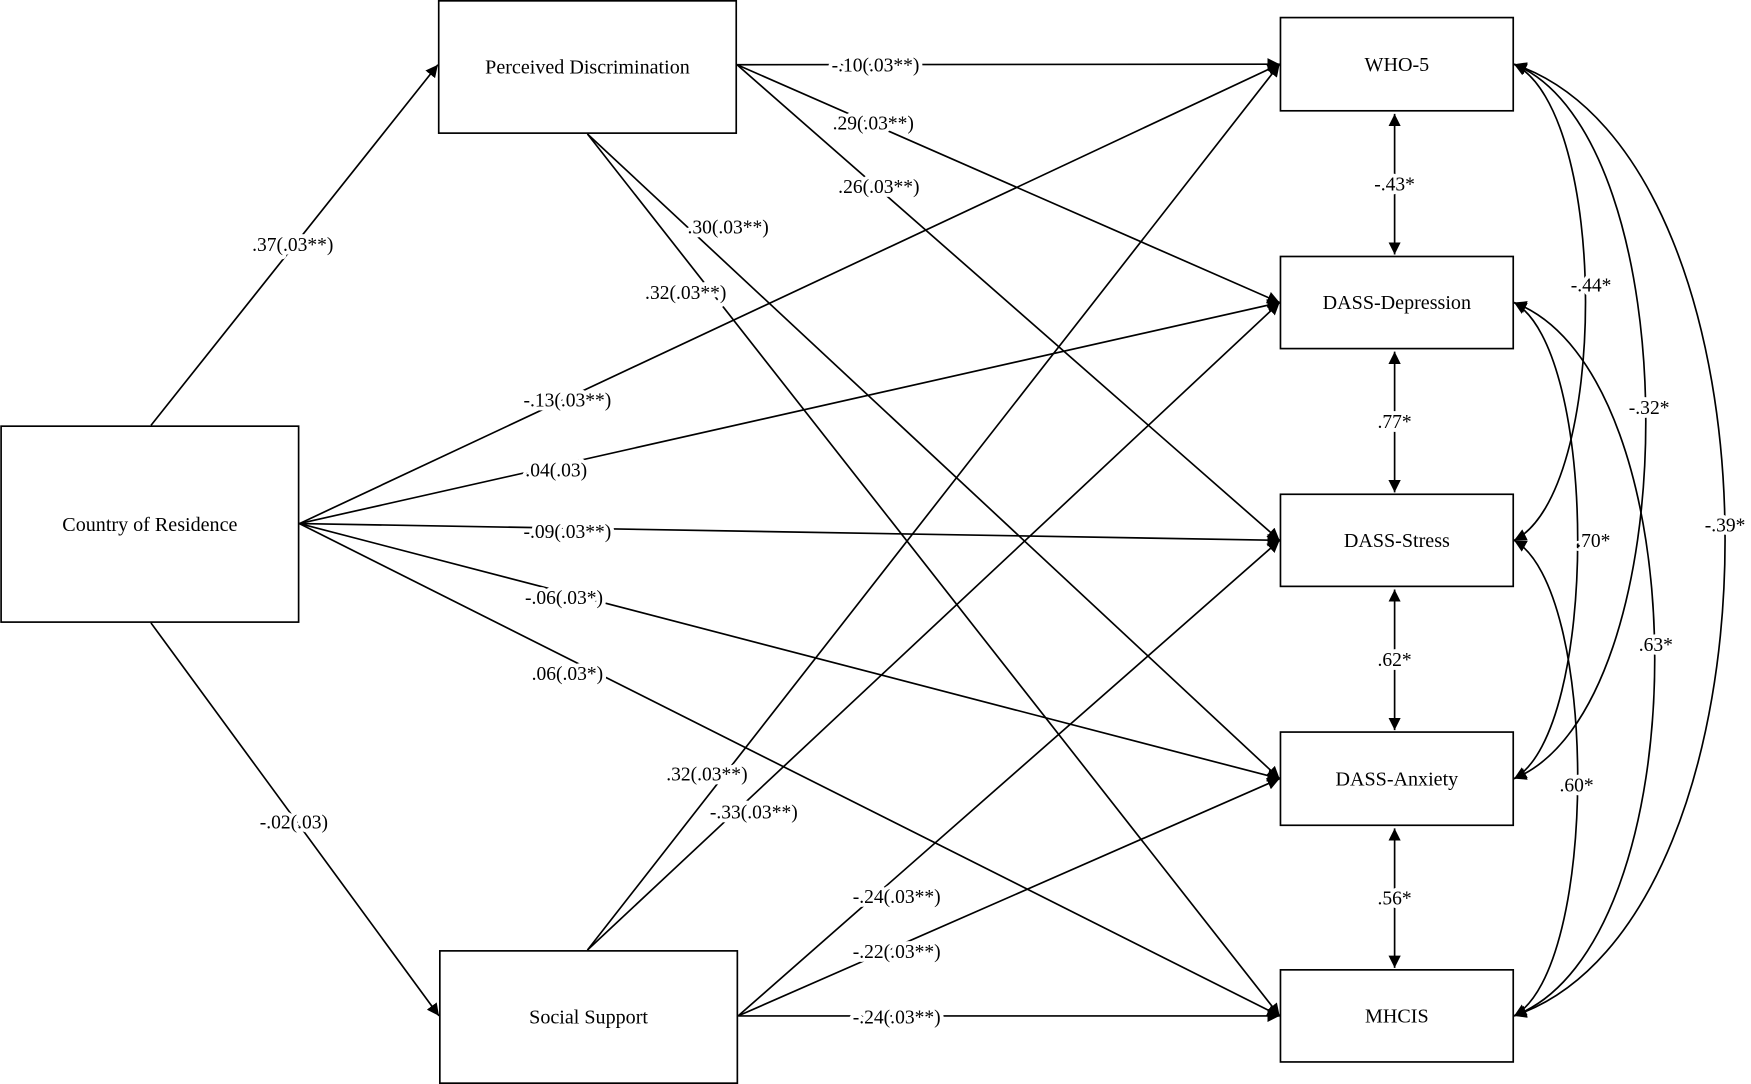 The height and width of the screenshot is (1084, 1751). I want to click on correlation-value-dep-stress: .77*, so click(1395, 422).